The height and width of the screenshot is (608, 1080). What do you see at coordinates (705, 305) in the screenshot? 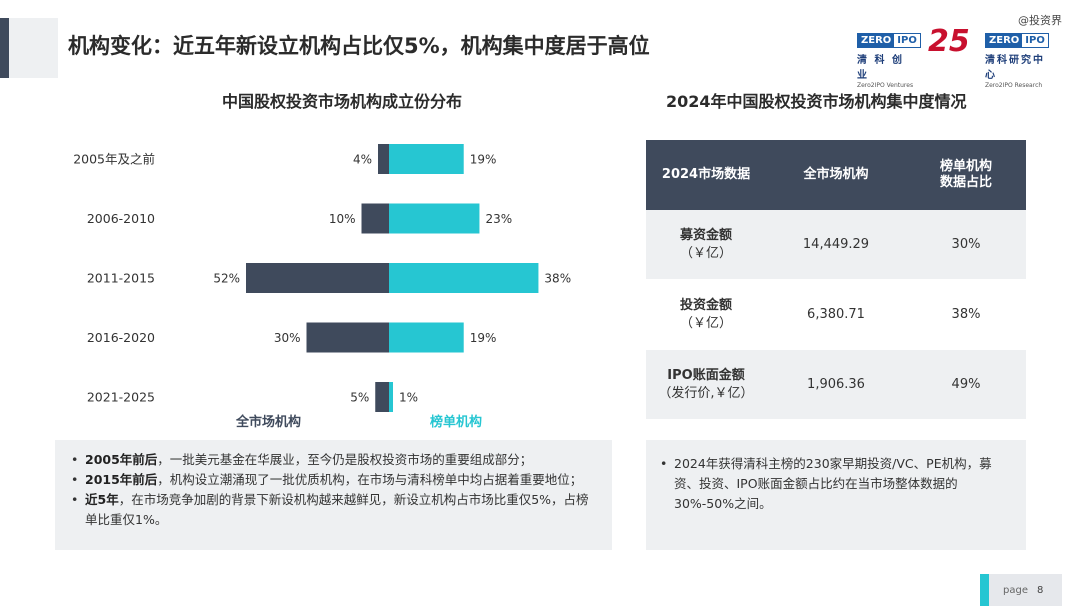
I see `row-label: 投资金额` at bounding box center [705, 305].